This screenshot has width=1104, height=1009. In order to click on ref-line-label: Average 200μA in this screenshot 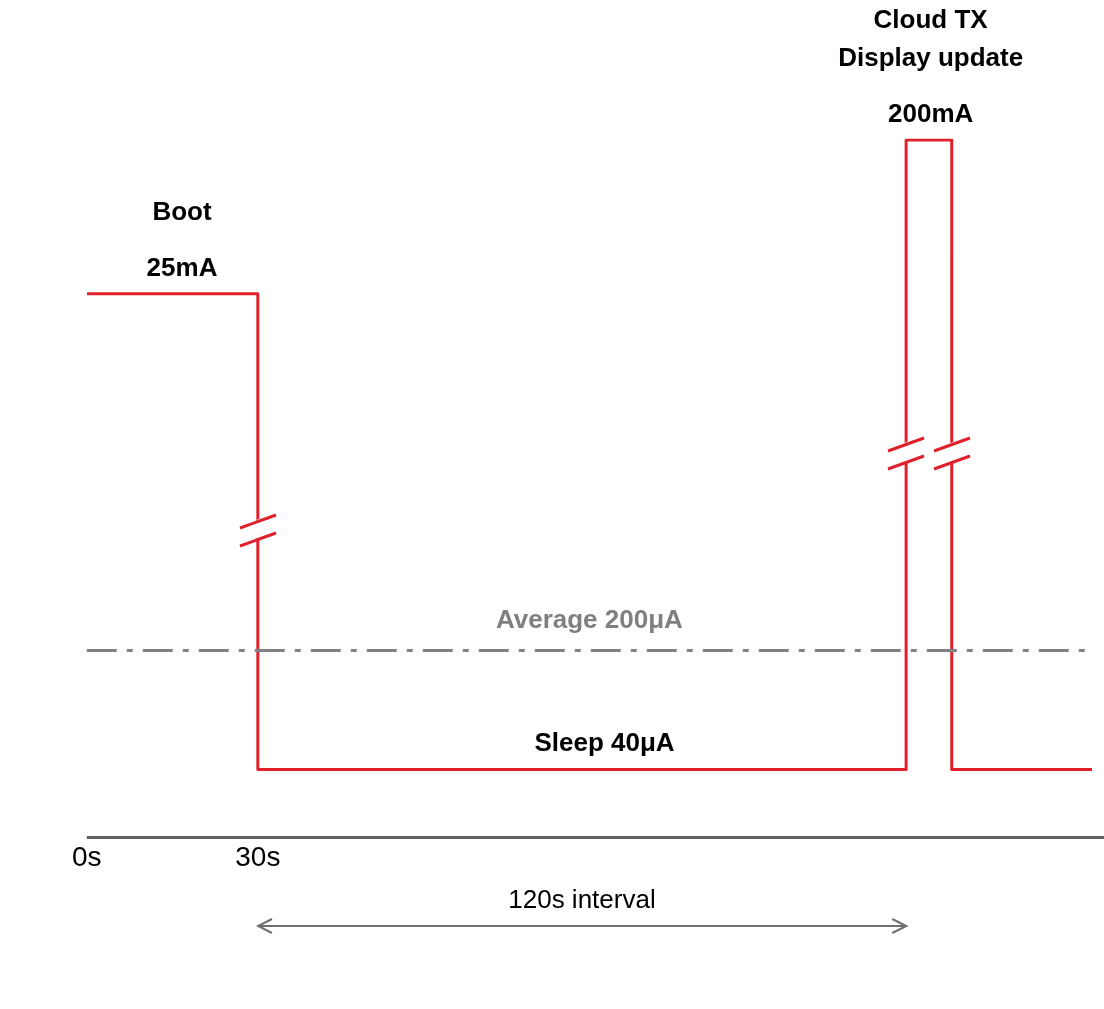, I will do `click(589, 619)`.